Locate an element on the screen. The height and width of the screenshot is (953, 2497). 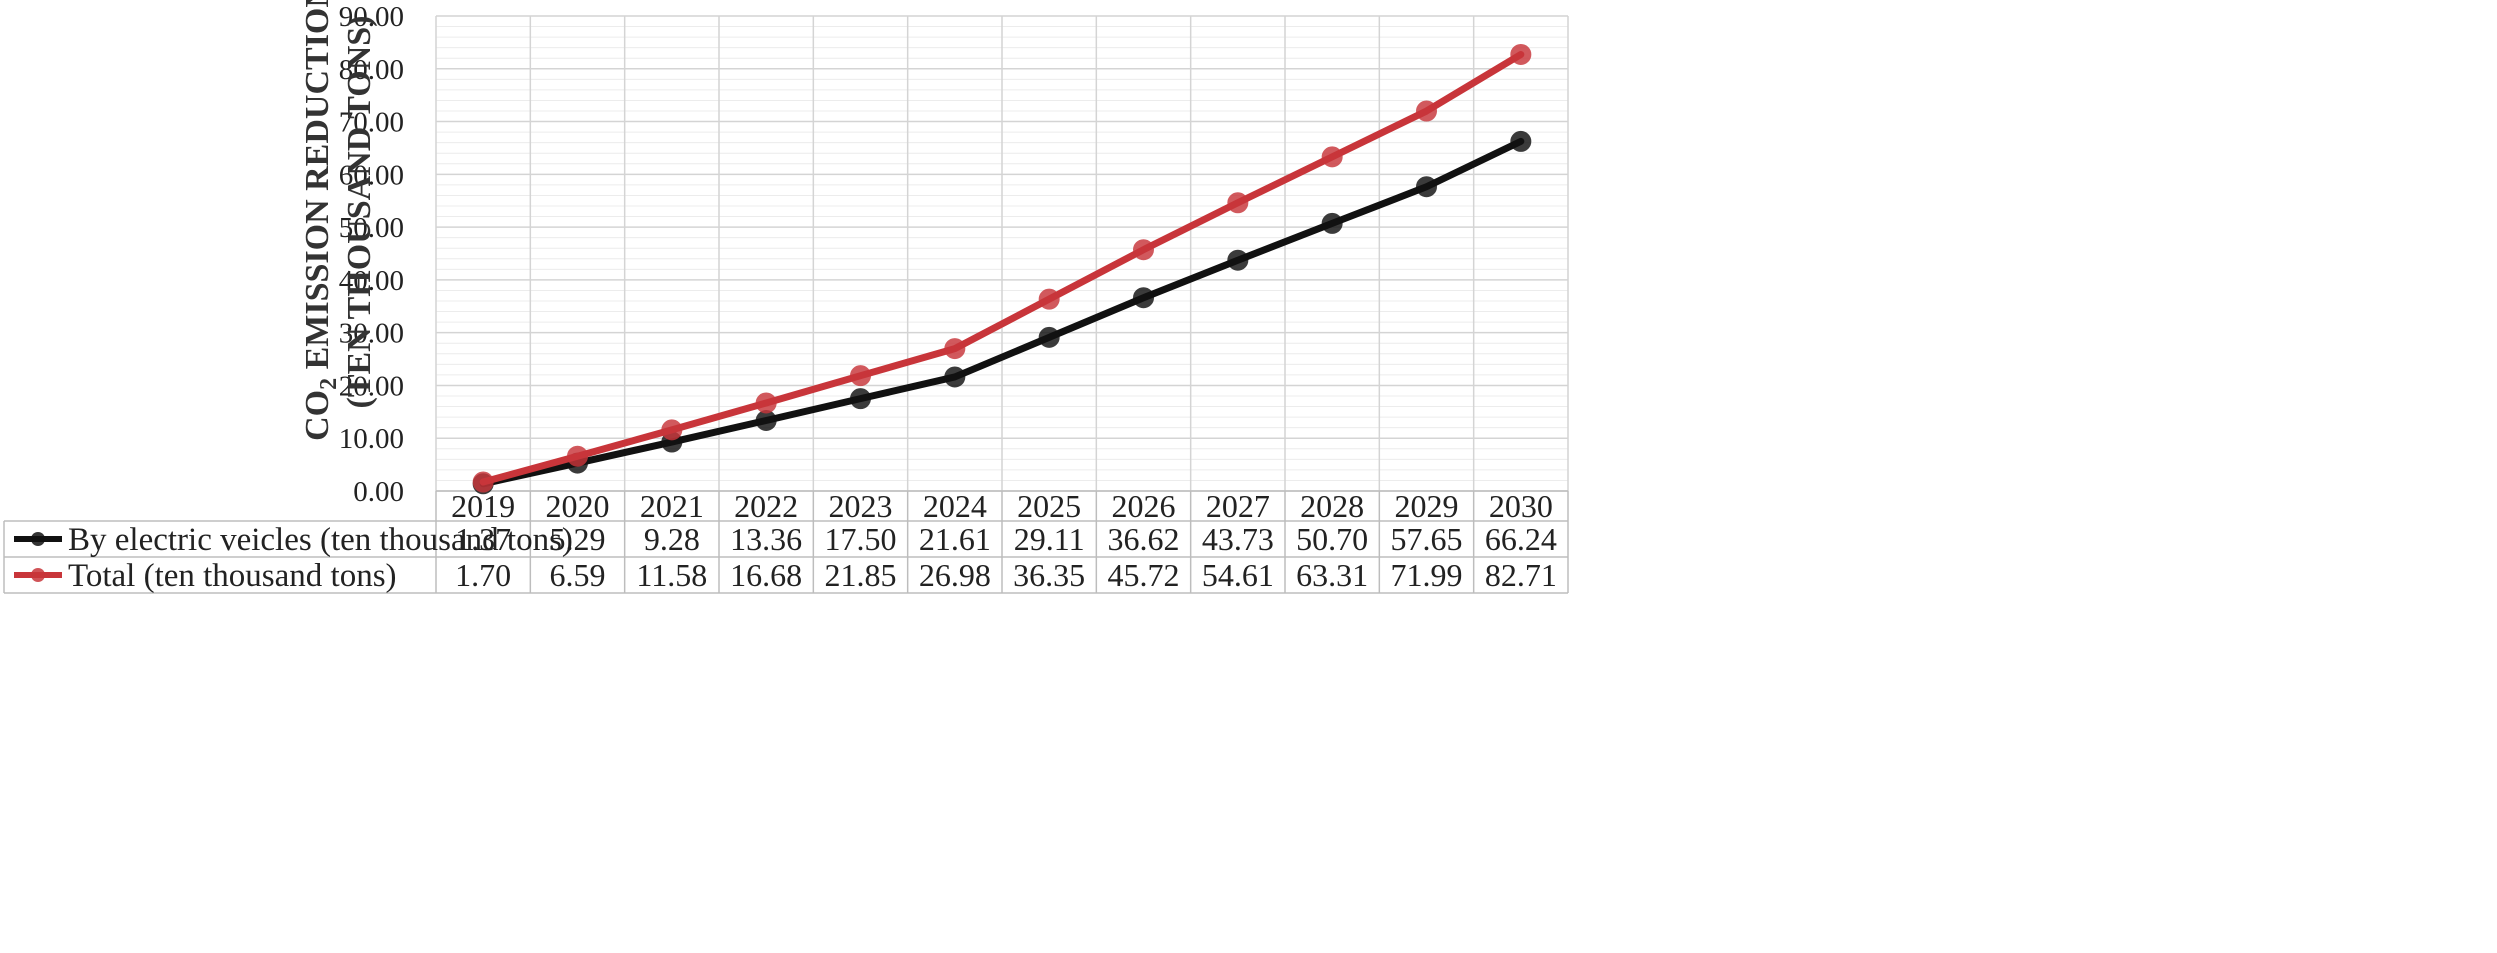
data-table-cell: 17.50 is located at coordinates (861, 539).